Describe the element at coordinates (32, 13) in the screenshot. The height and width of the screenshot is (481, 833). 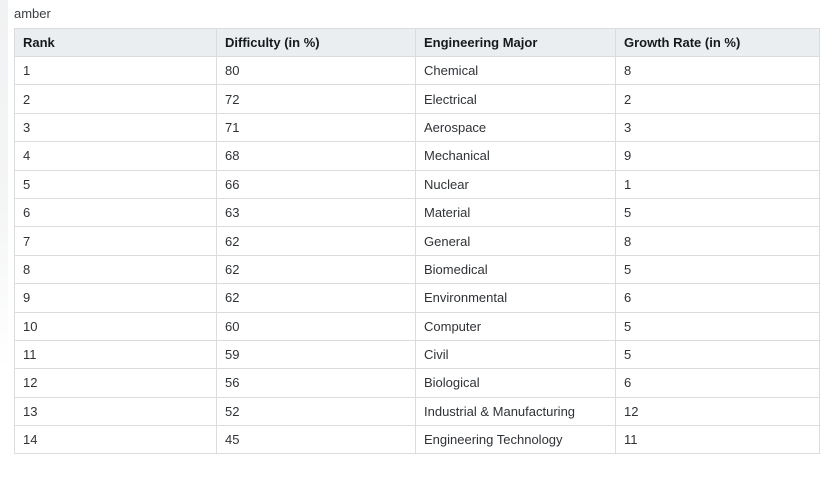
I see `table-title: amber` at that location.